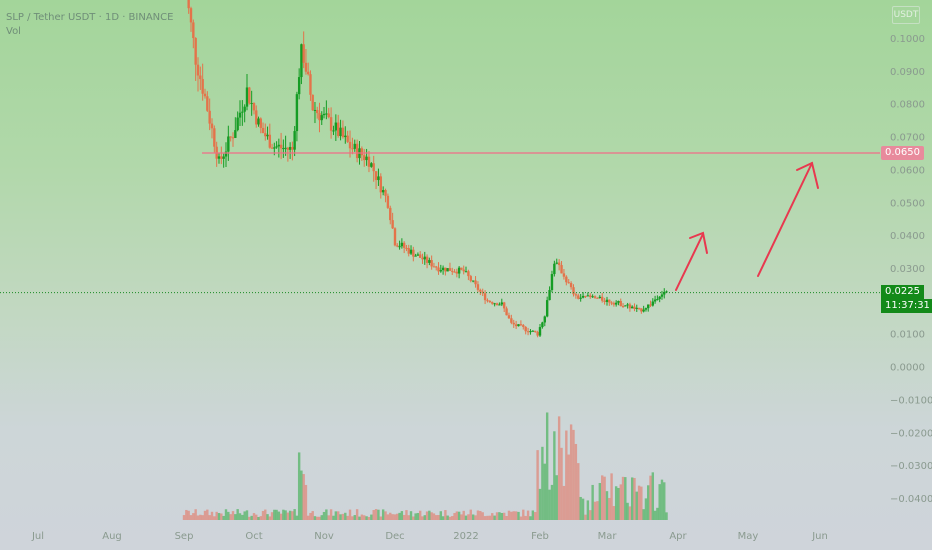 The width and height of the screenshot is (932, 550). What do you see at coordinates (906, 15) in the screenshot?
I see `currency-button: USDT` at bounding box center [906, 15].